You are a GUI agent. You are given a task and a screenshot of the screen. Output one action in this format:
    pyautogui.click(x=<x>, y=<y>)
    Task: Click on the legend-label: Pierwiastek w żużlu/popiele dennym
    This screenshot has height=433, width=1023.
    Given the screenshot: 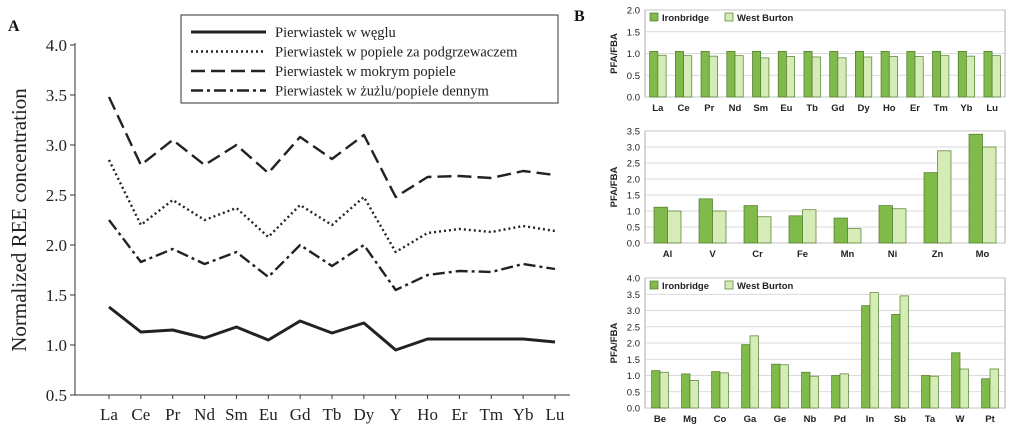 What is the action you would take?
    pyautogui.click(x=382, y=92)
    